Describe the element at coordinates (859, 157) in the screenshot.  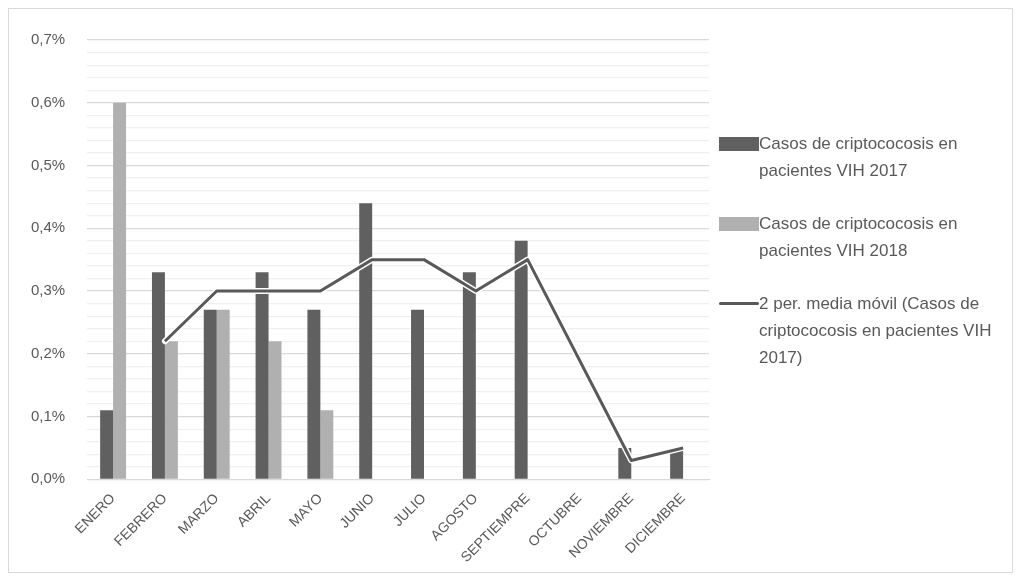
I see `legend-label: Casos de criptococosis en pacientes VIH 2017` at that location.